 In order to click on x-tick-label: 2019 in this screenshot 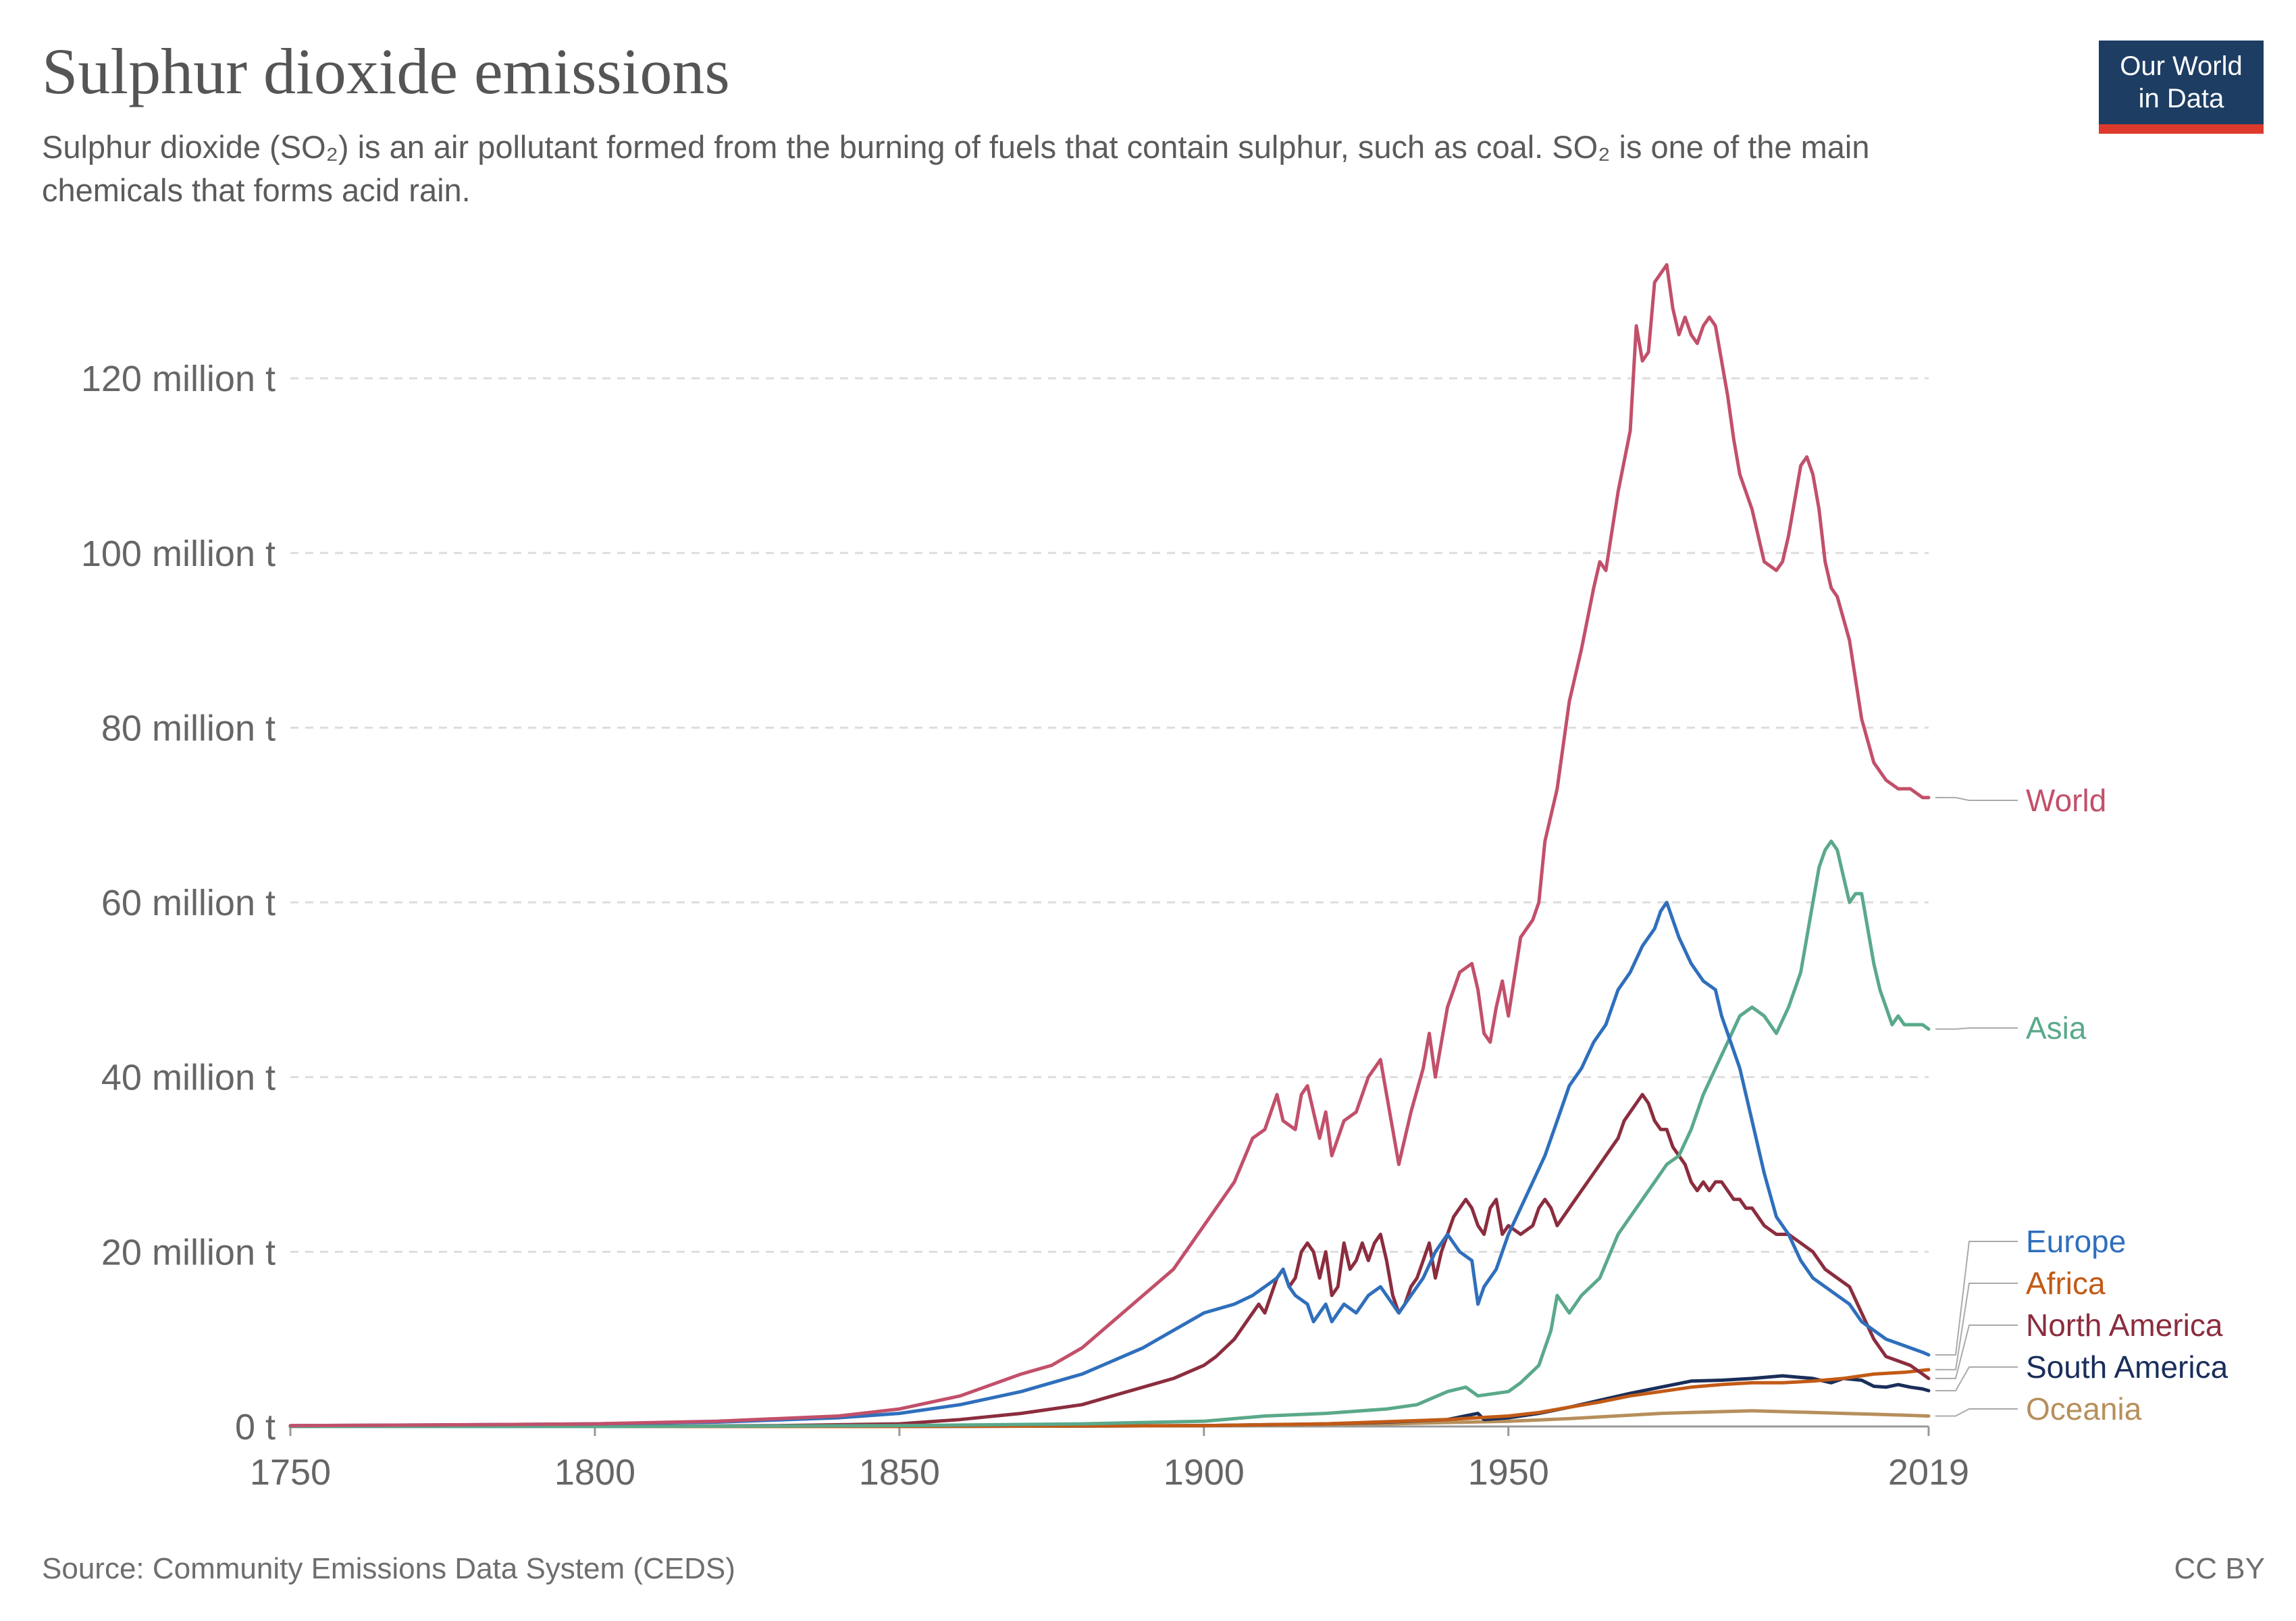, I will do `click(1929, 1472)`.